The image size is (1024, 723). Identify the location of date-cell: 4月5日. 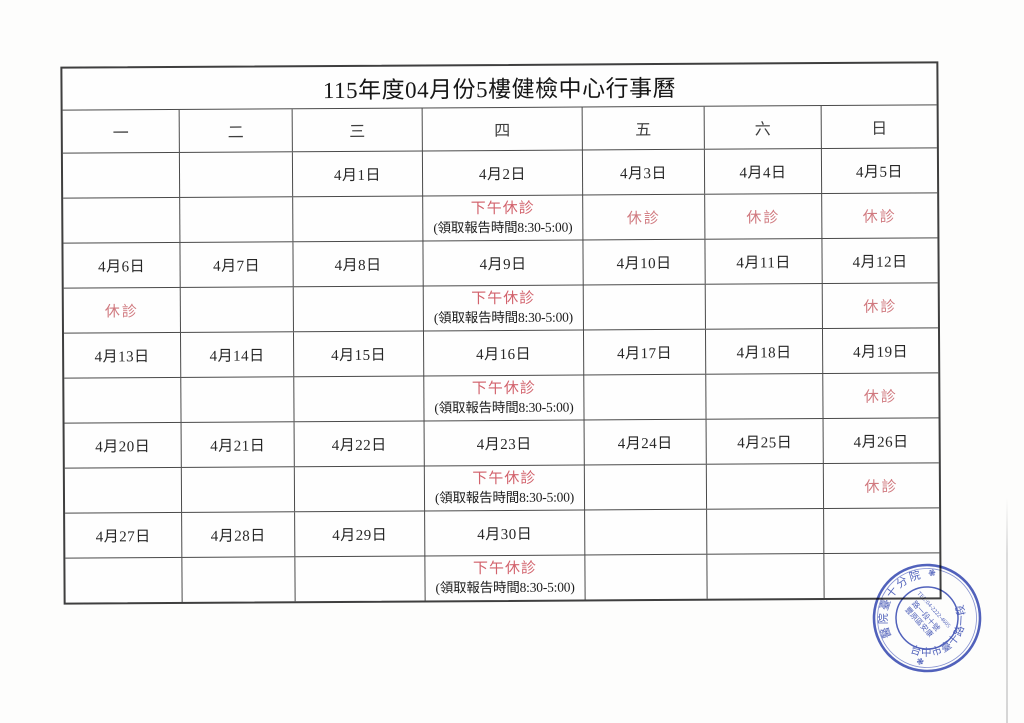
(879, 172).